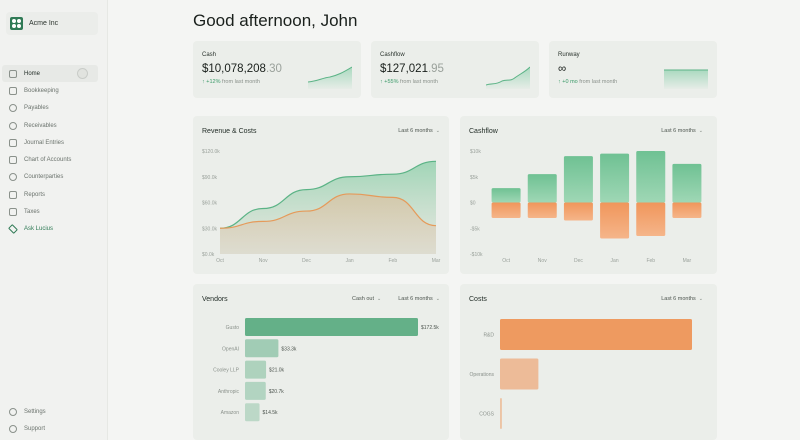  Describe the element at coordinates (54, 428) in the screenshot. I see `sidebar-item-support: Support` at that location.